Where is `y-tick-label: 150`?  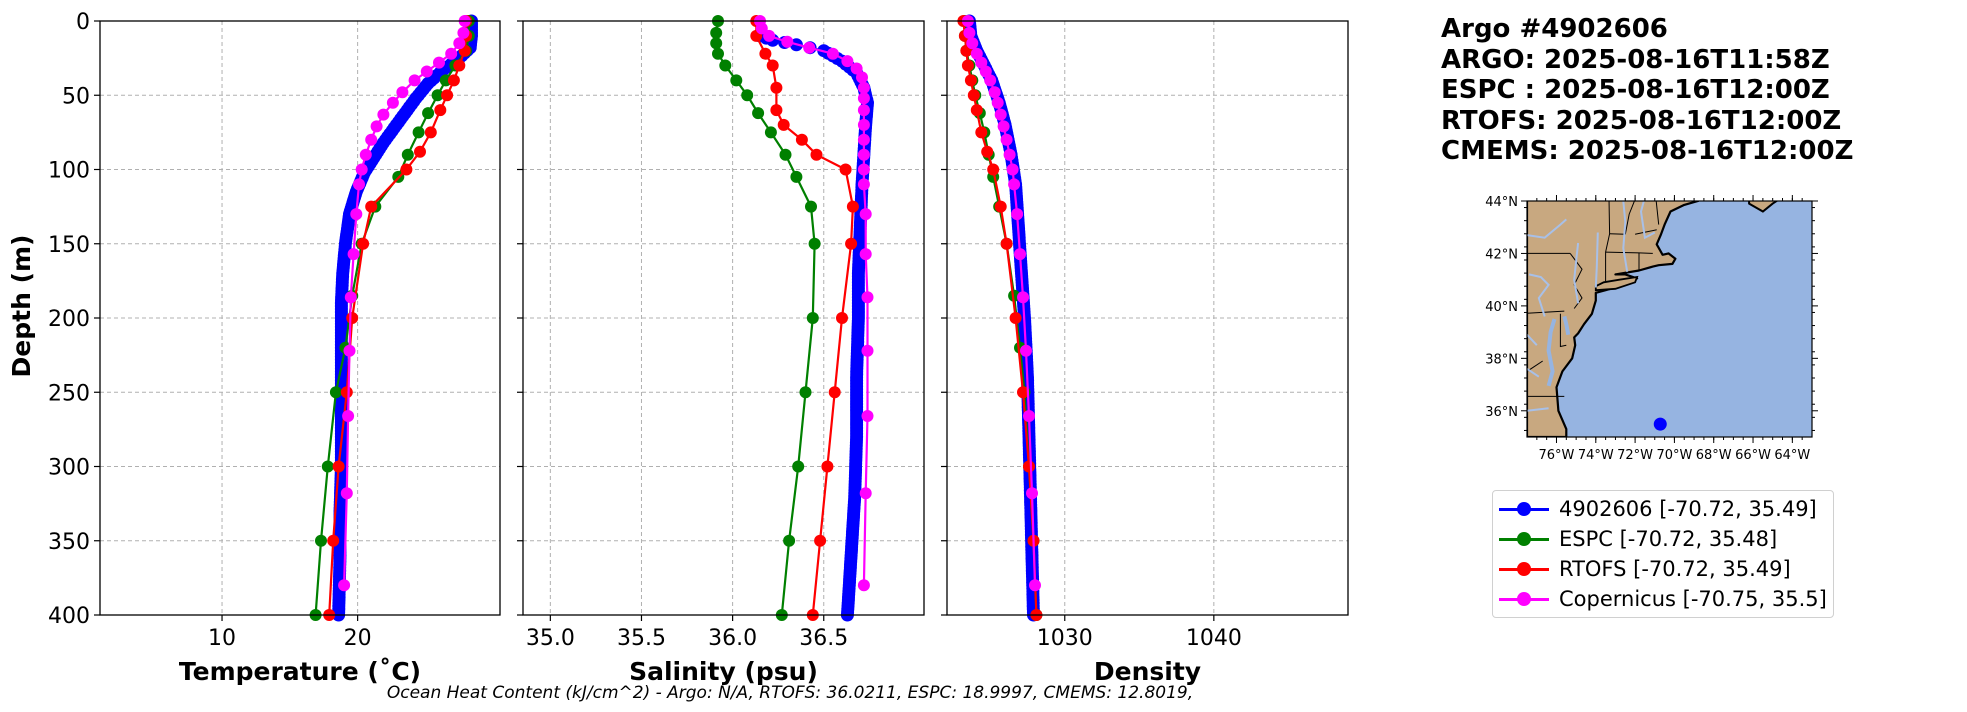 y-tick-label: 150 is located at coordinates (69, 245).